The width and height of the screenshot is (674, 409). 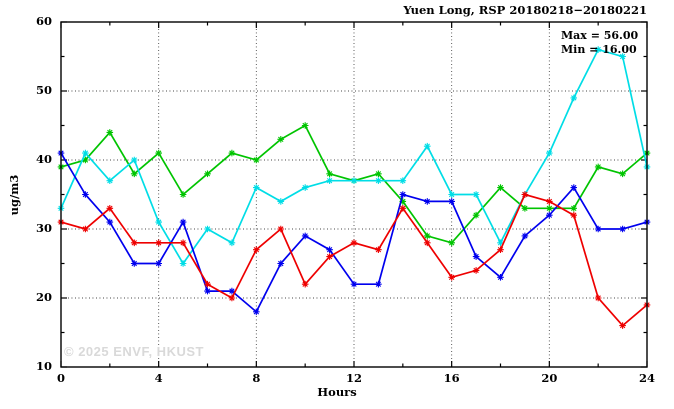 I want to click on x-tick-label: 16, so click(x=451, y=378).